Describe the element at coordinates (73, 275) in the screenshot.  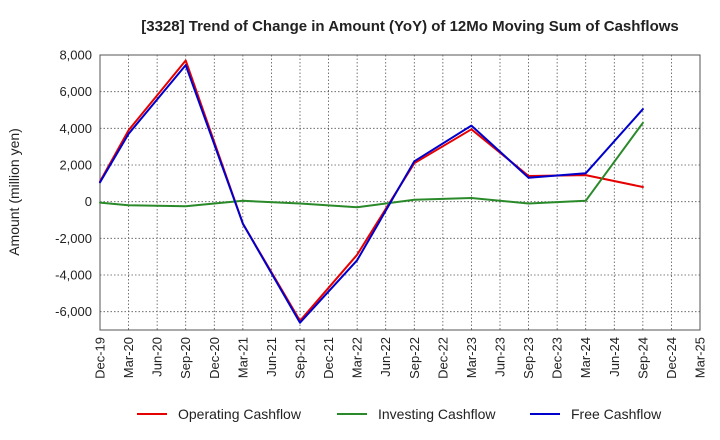
I see `y-tick-label: -4,000` at that location.